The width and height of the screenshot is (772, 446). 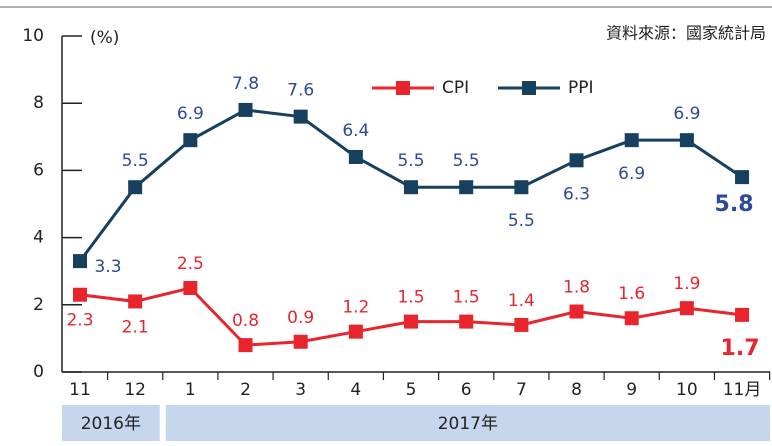 I want to click on x-tick-label: 4, so click(x=355, y=390).